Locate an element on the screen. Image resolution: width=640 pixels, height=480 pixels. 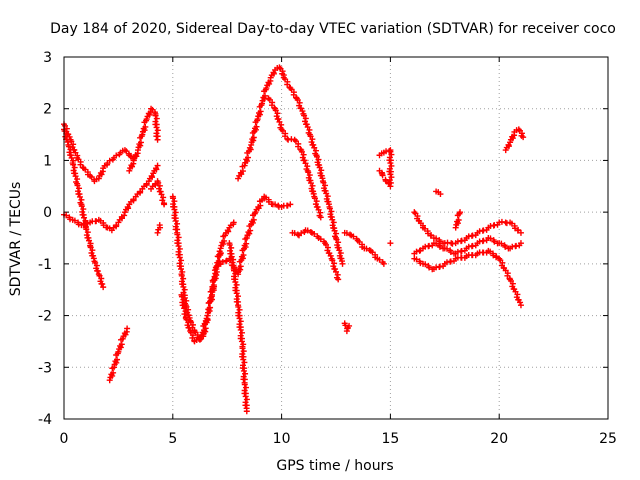
y-tick-label-2: -2 is located at coordinates (45, 317).